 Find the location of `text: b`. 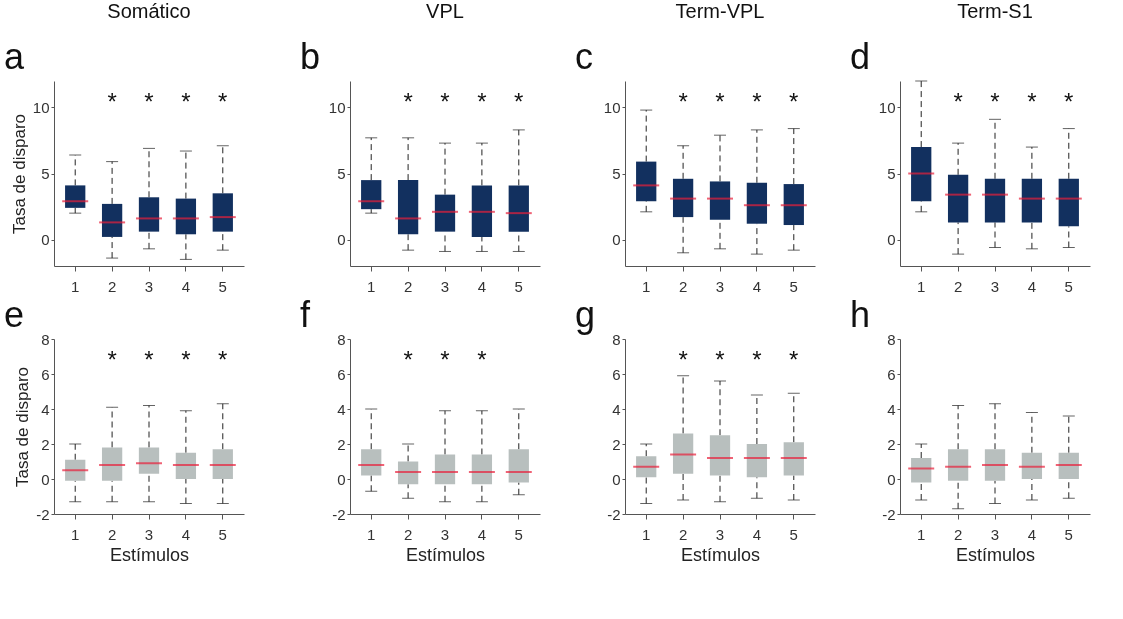

text: b is located at coordinates (310, 56).